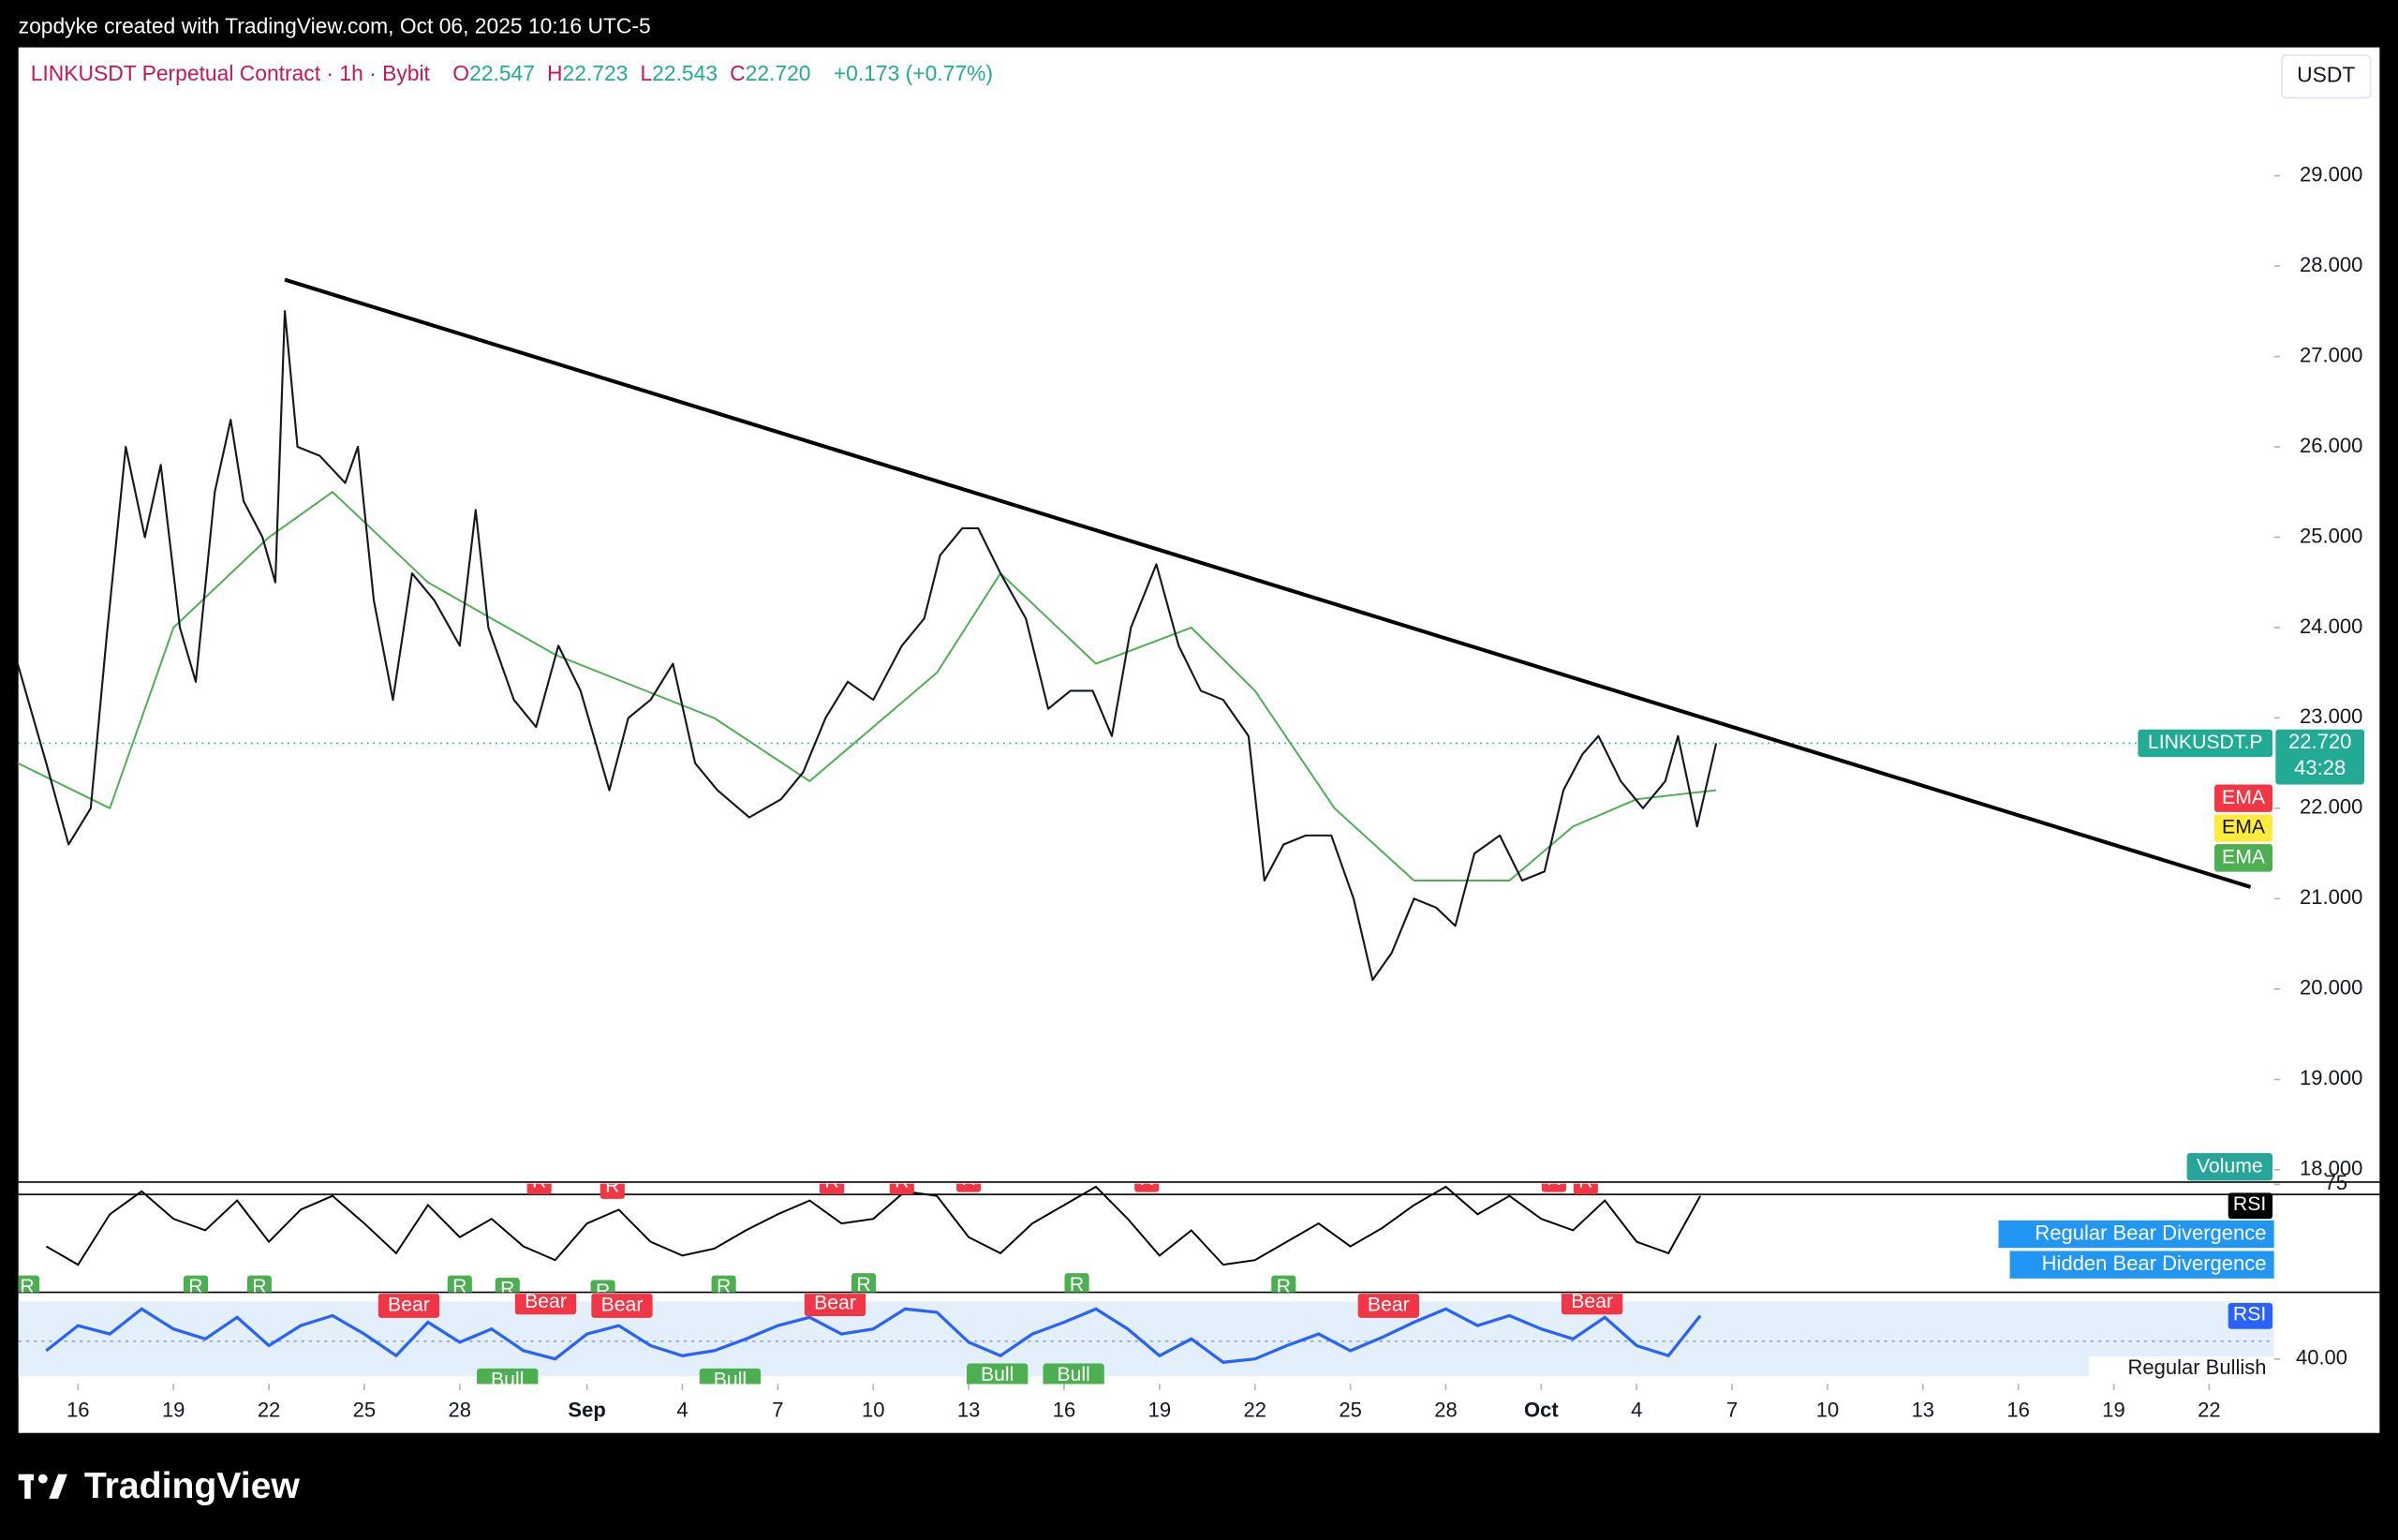  I want to click on currency-button, so click(2326, 76).